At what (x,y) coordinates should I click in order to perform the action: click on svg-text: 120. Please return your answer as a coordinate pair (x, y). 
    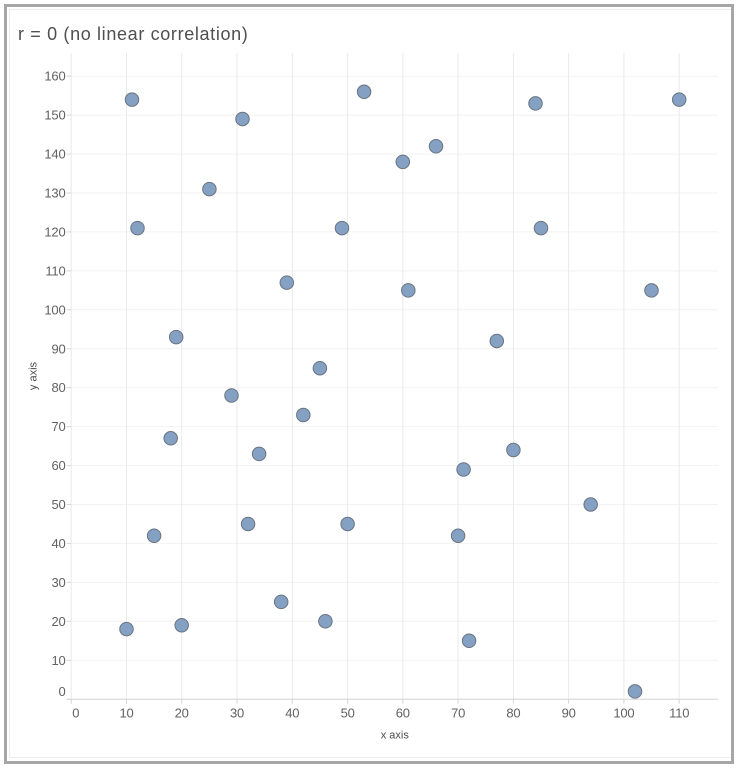
    Looking at the image, I should click on (54, 231).